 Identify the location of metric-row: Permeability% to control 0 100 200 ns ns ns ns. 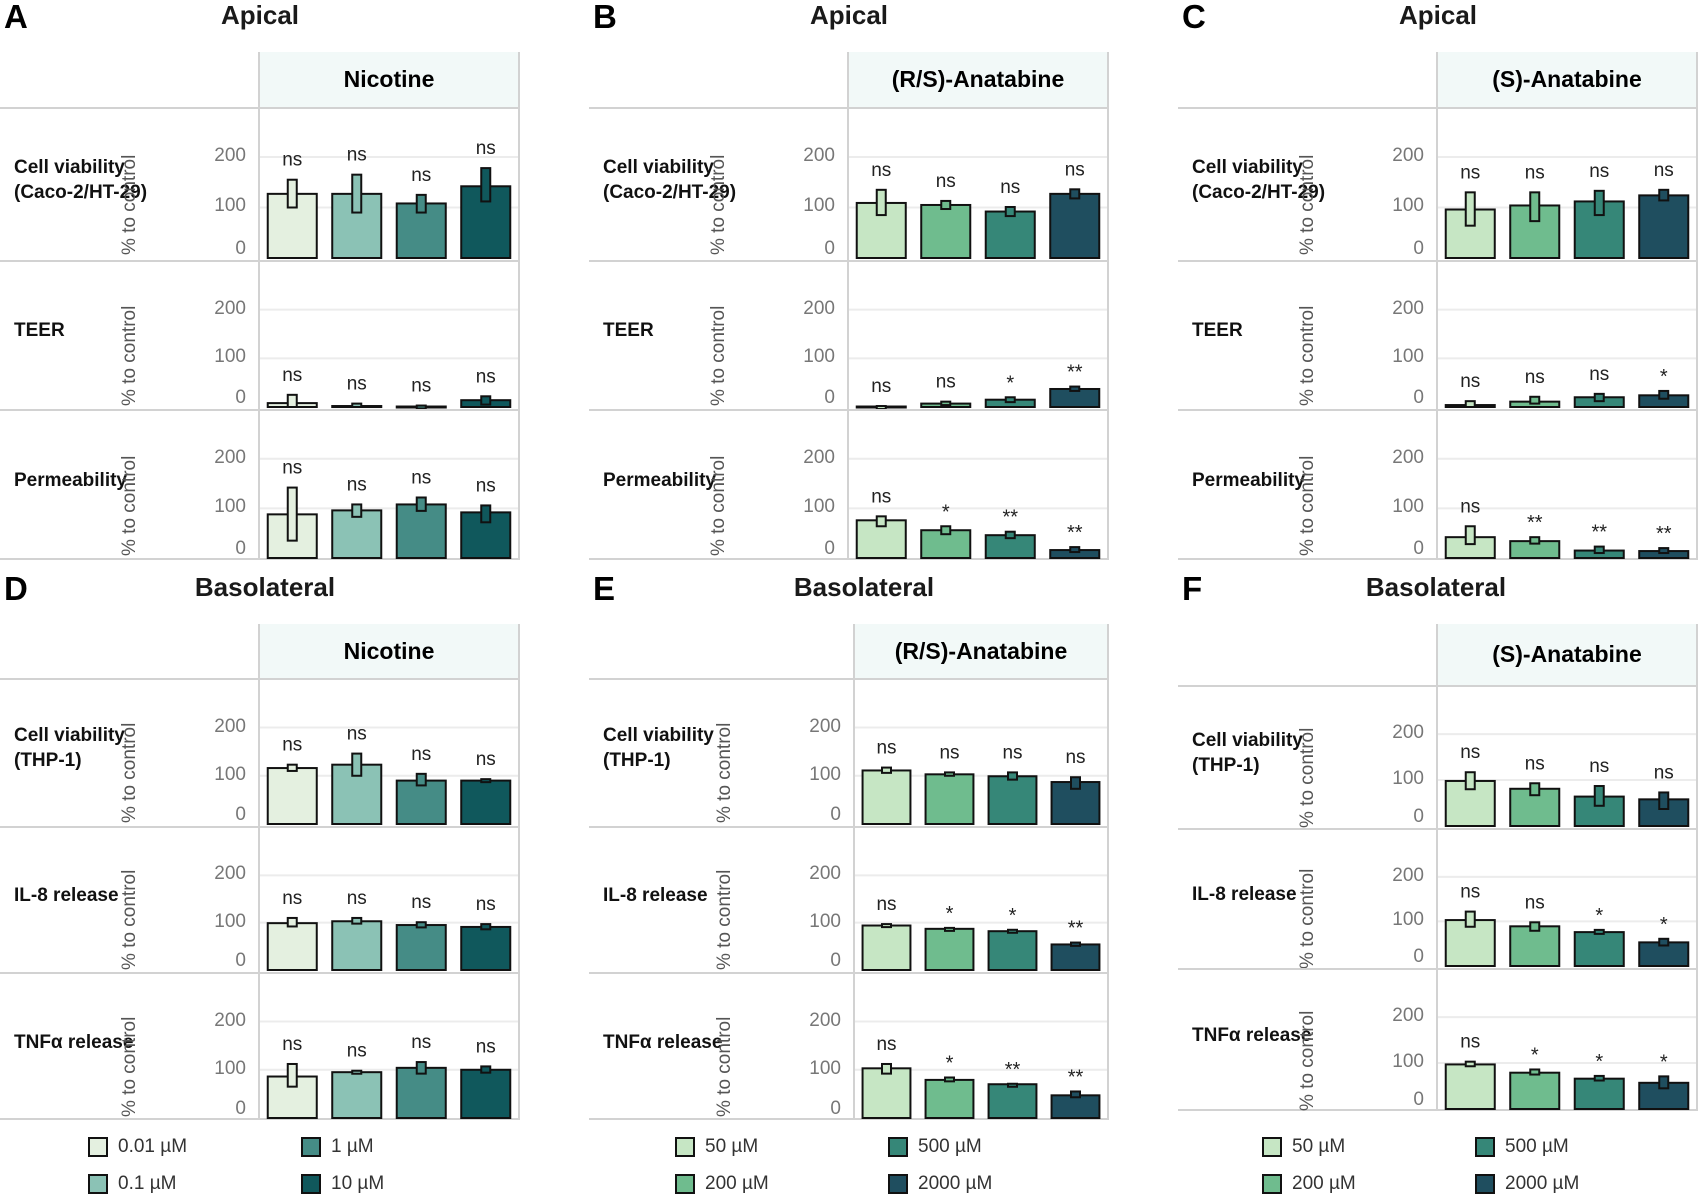
(260, 484).